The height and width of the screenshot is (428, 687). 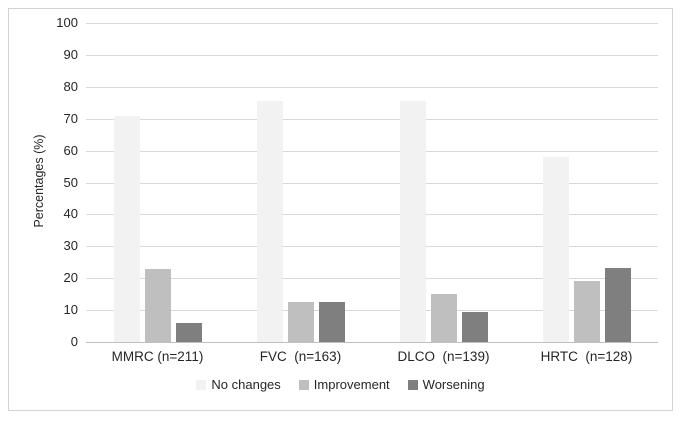 What do you see at coordinates (556, 249) in the screenshot?
I see `bar-no-changes-hrtc` at bounding box center [556, 249].